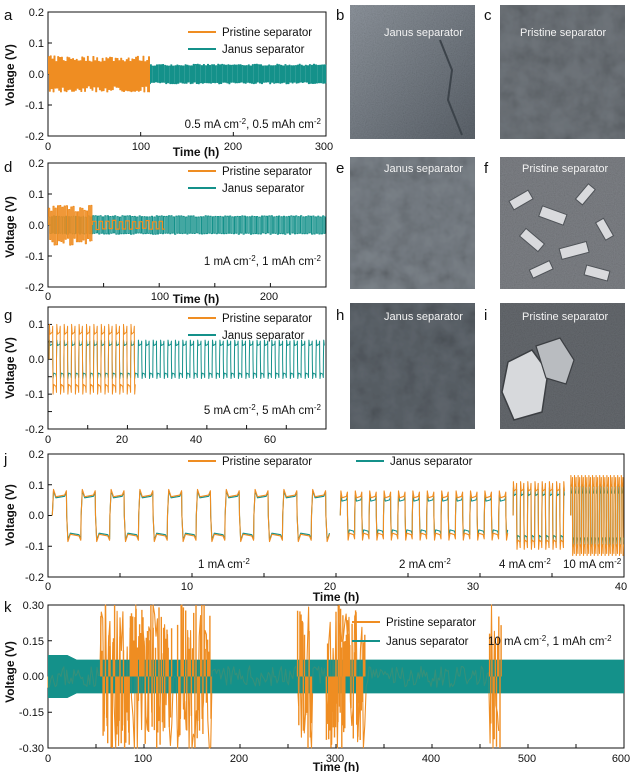  I want to click on plot-area-d, so click(187, 225).